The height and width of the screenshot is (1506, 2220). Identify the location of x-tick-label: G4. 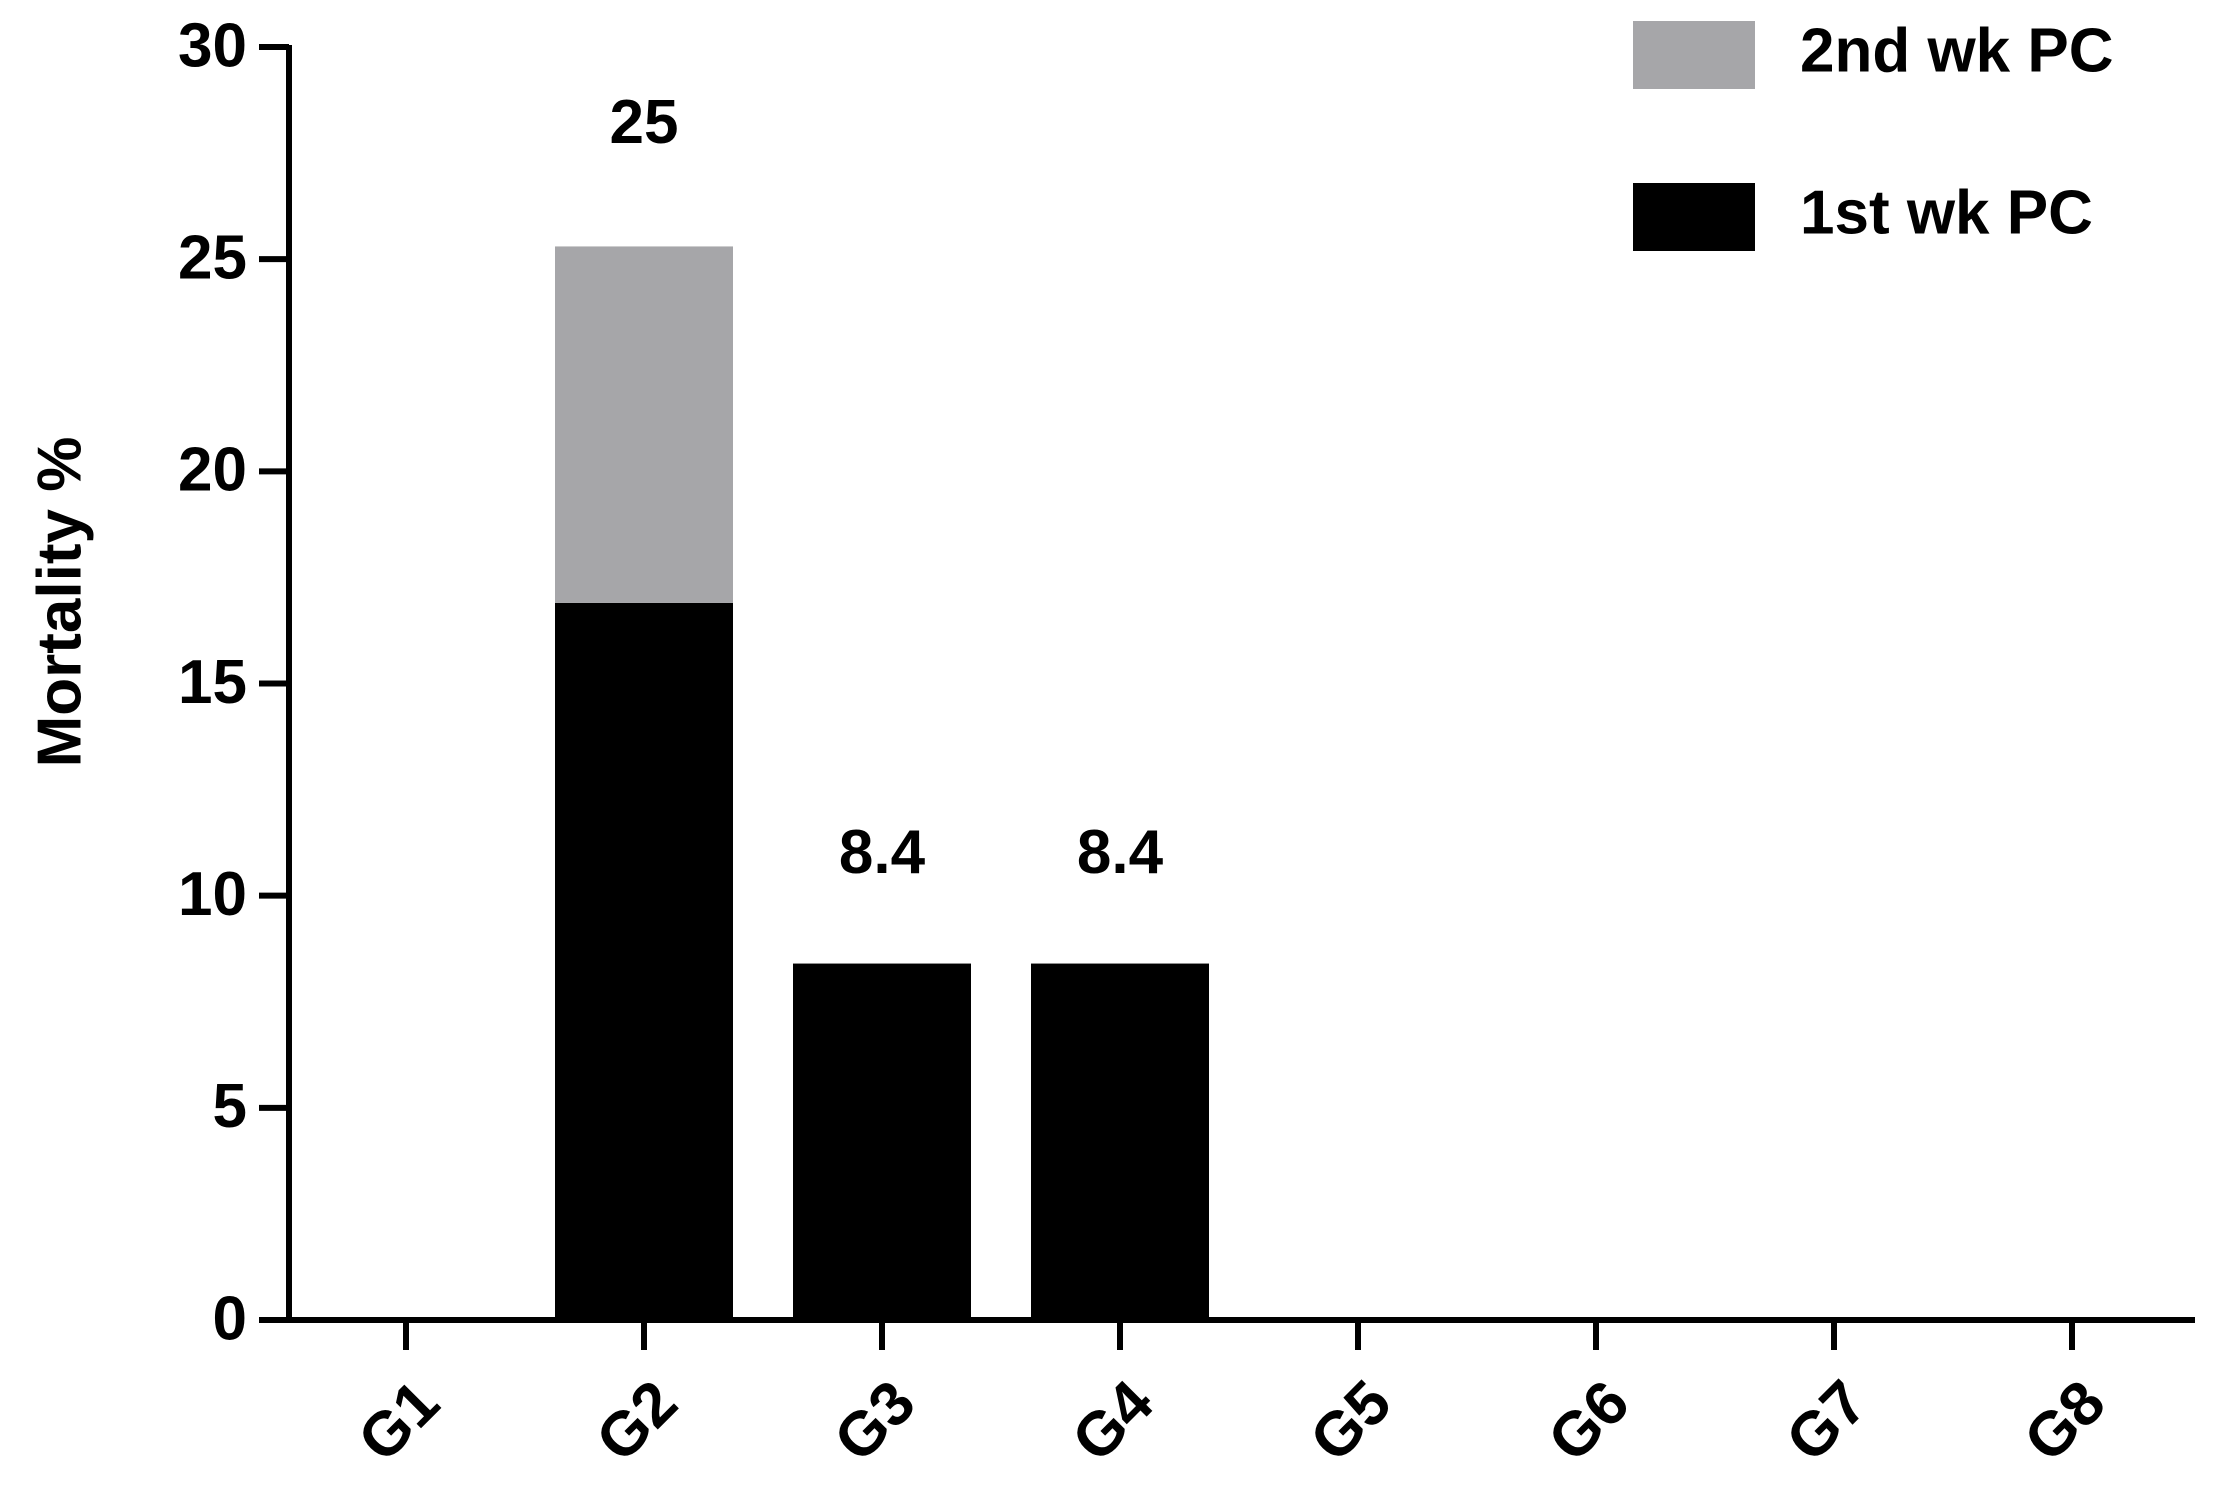
(1113, 1421).